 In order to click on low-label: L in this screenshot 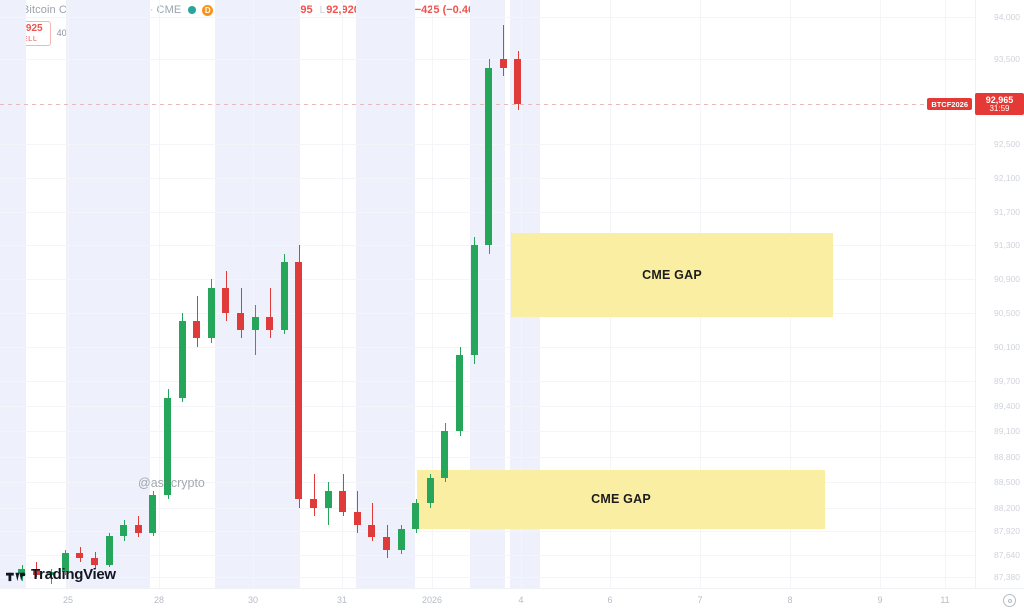, I will do `click(322, 10)`.